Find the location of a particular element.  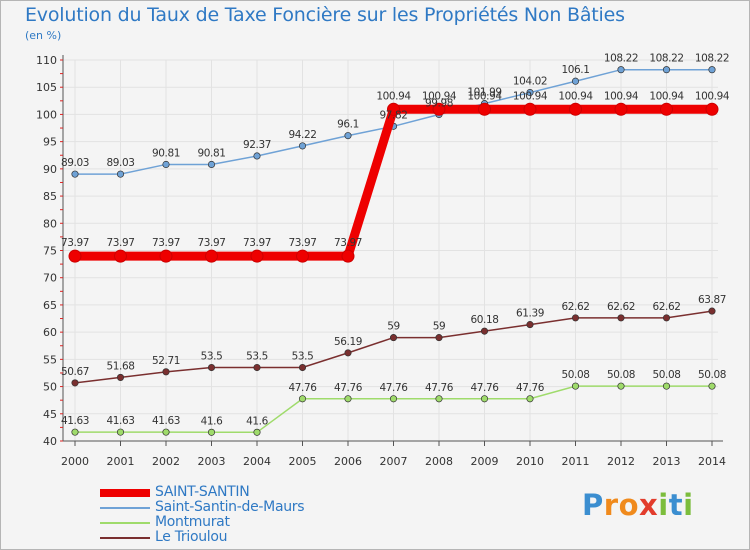

y-tick-label: 105 is located at coordinates (46, 87).